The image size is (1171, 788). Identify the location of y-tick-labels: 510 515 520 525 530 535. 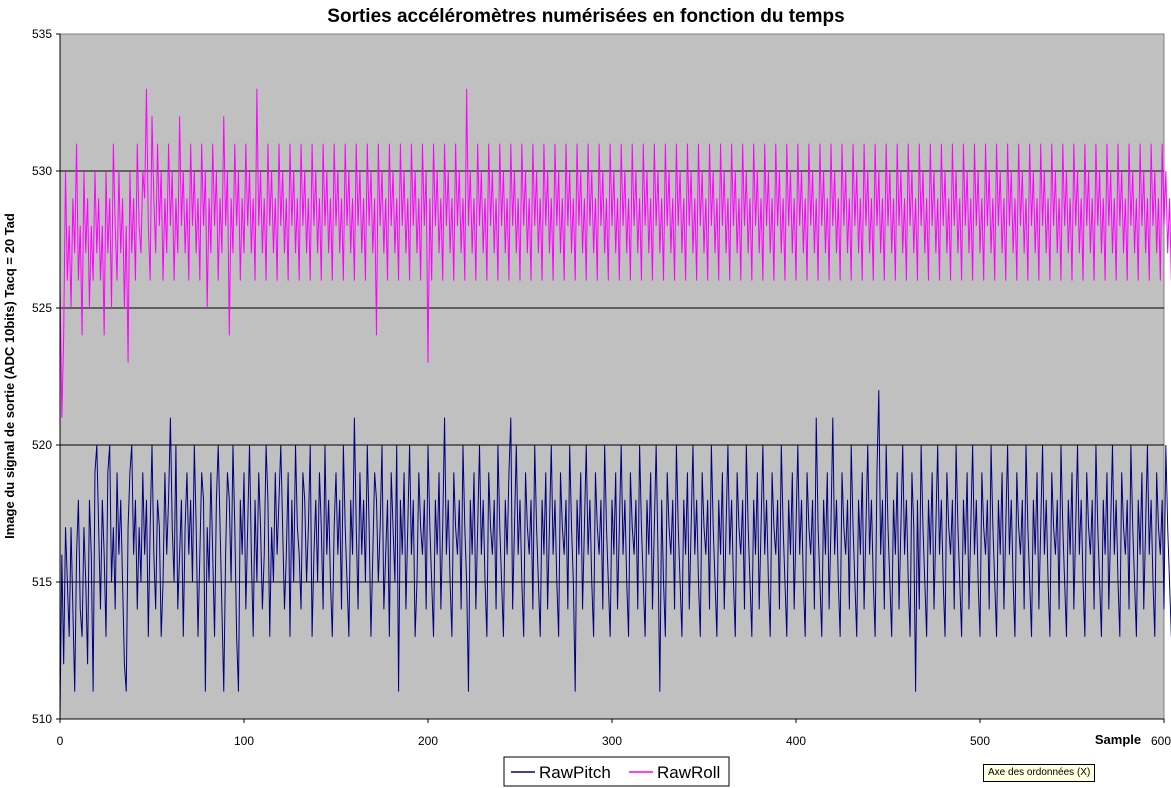
(46, 376).